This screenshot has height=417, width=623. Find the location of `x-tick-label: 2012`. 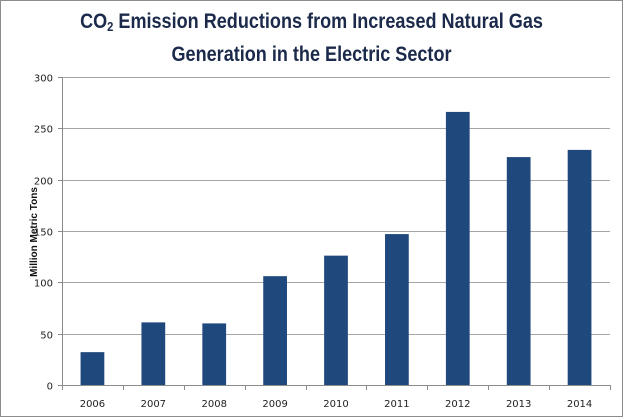

x-tick-label: 2012 is located at coordinates (457, 404).